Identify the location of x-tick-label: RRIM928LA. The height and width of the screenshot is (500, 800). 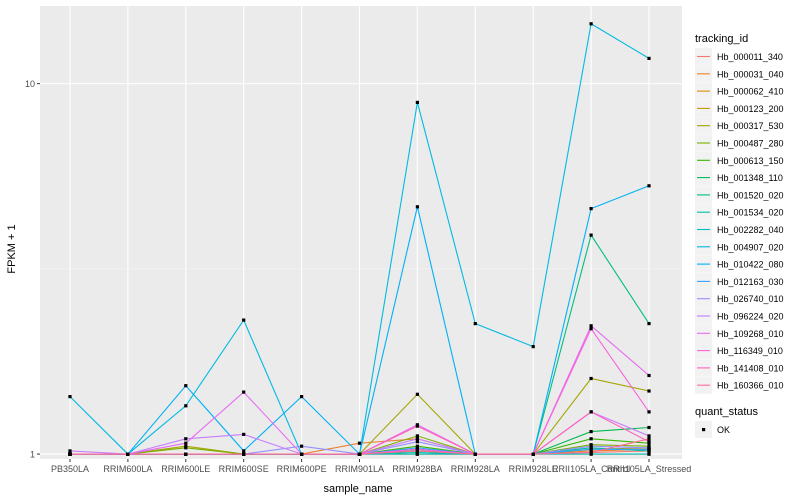
(475, 469).